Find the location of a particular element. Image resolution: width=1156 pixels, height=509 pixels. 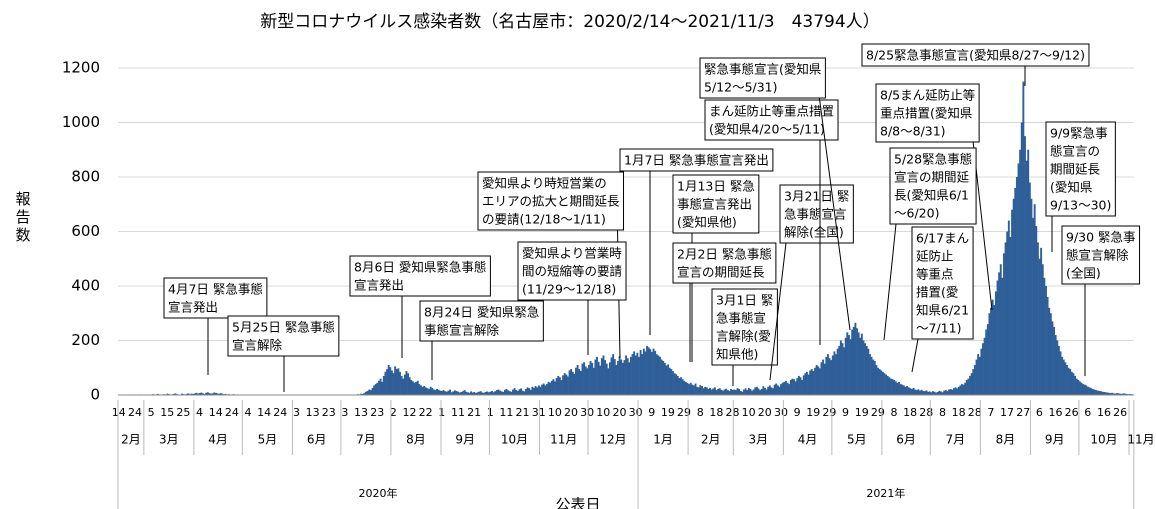

annotation-text: 言解除(愛 is located at coordinates (743, 336).